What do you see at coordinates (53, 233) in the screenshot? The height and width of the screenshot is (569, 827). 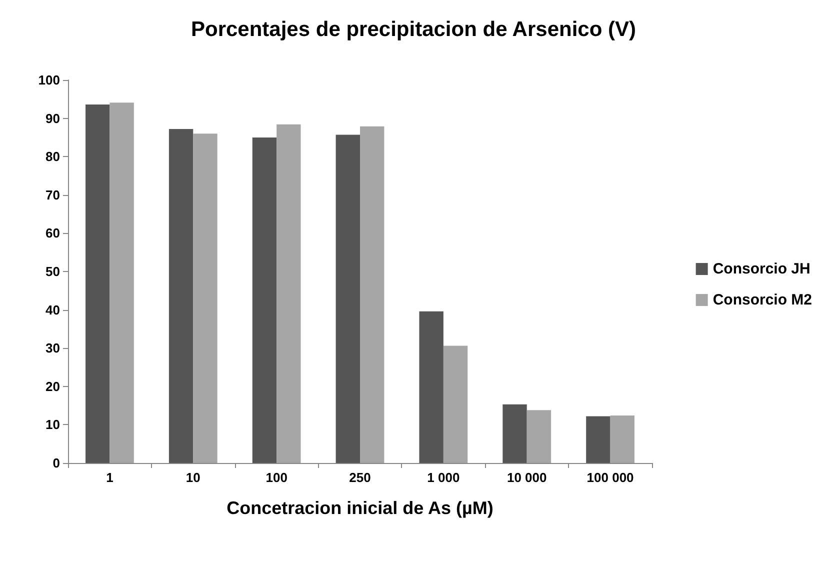 I see `y-tick-label: 60` at bounding box center [53, 233].